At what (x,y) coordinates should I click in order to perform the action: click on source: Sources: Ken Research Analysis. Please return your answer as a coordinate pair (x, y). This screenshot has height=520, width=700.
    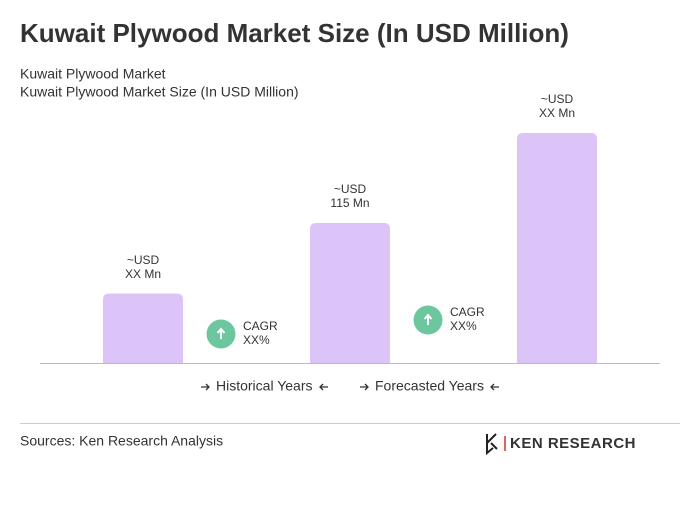
    Looking at the image, I should click on (121, 441).